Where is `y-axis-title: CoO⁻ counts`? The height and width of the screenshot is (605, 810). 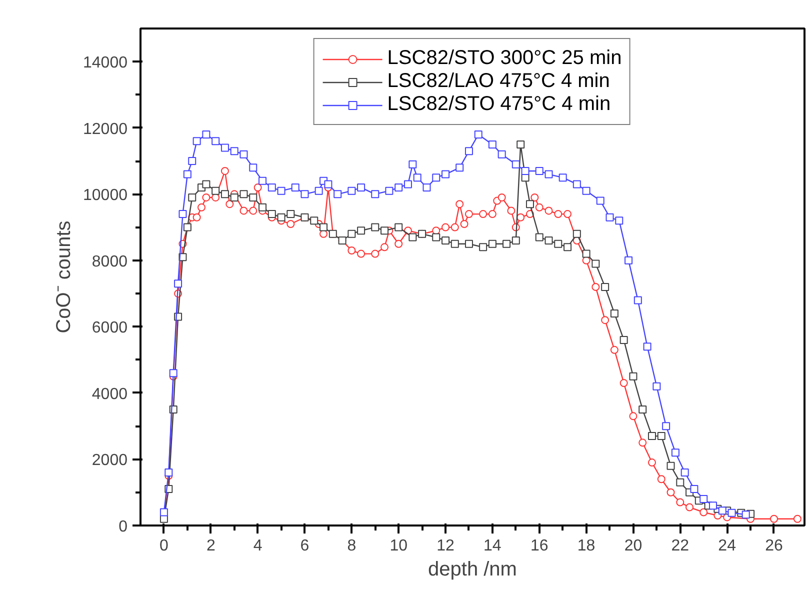 y-axis-title: CoO⁻ counts is located at coordinates (64, 277).